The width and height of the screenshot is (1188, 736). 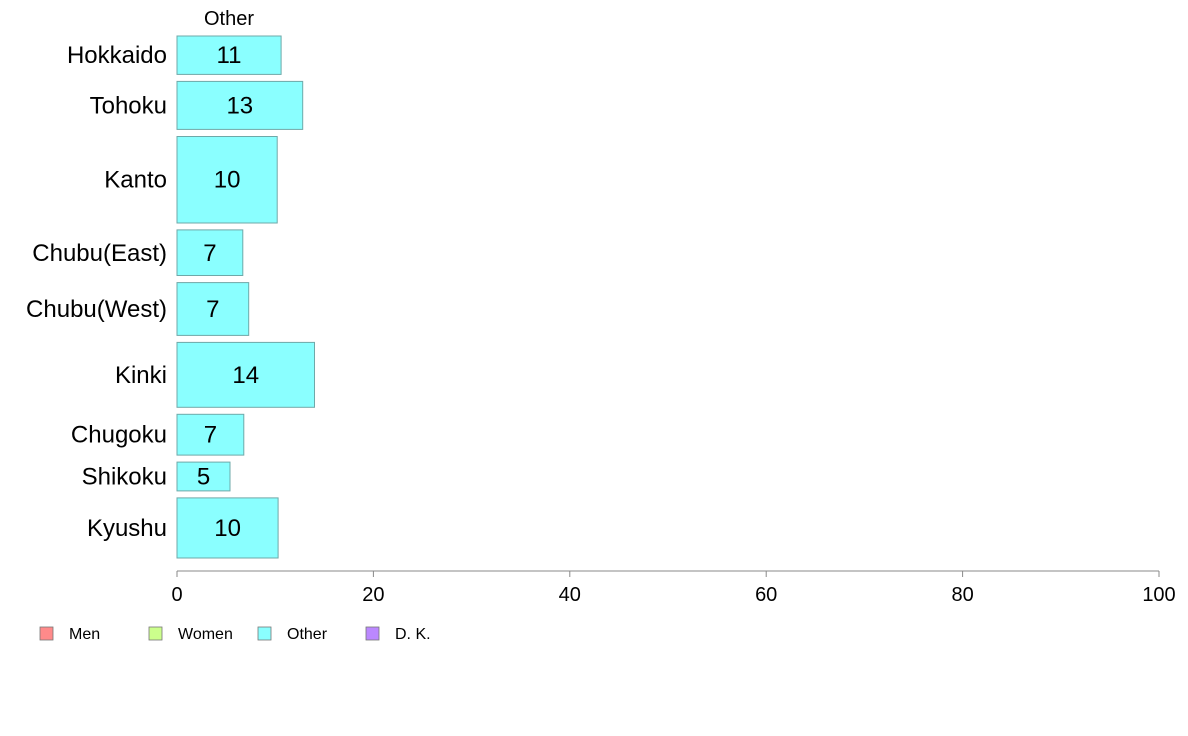 I want to click on legend-swatch-men, so click(x=46, y=633).